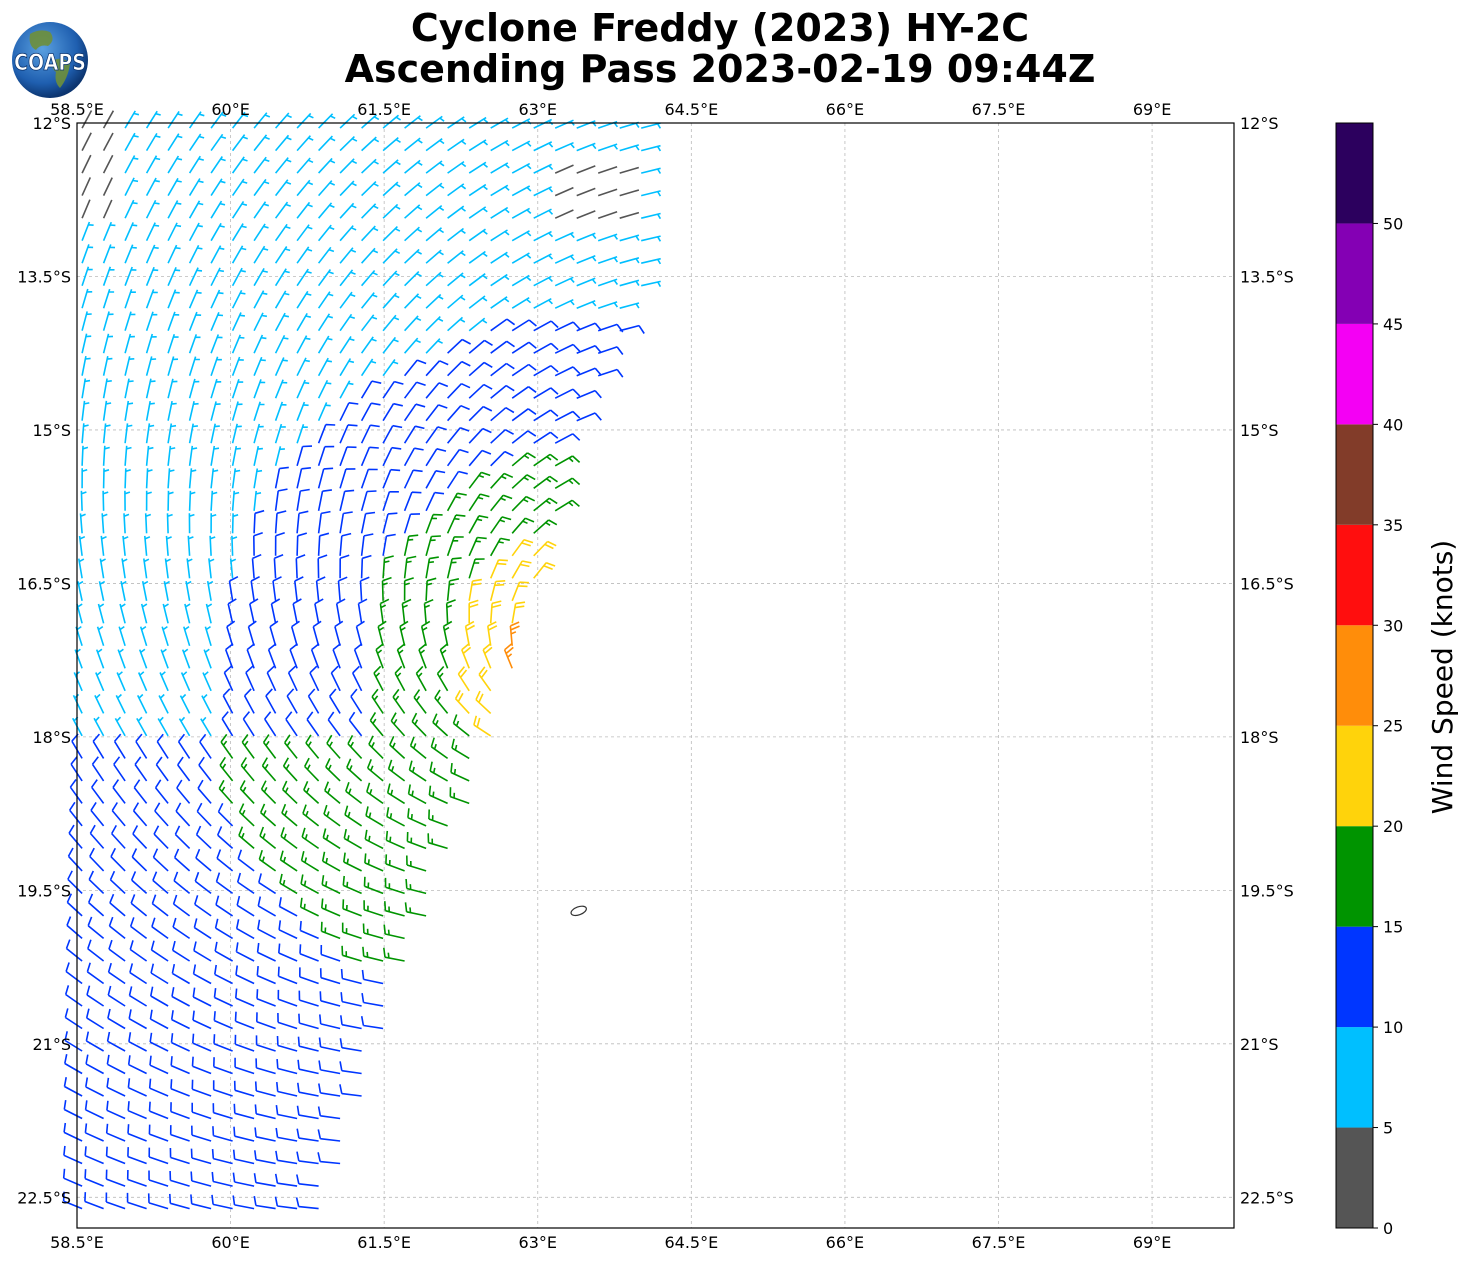  Describe the element at coordinates (999, 1242) in the screenshot. I see `x-tick-label: 67.5°E` at that location.